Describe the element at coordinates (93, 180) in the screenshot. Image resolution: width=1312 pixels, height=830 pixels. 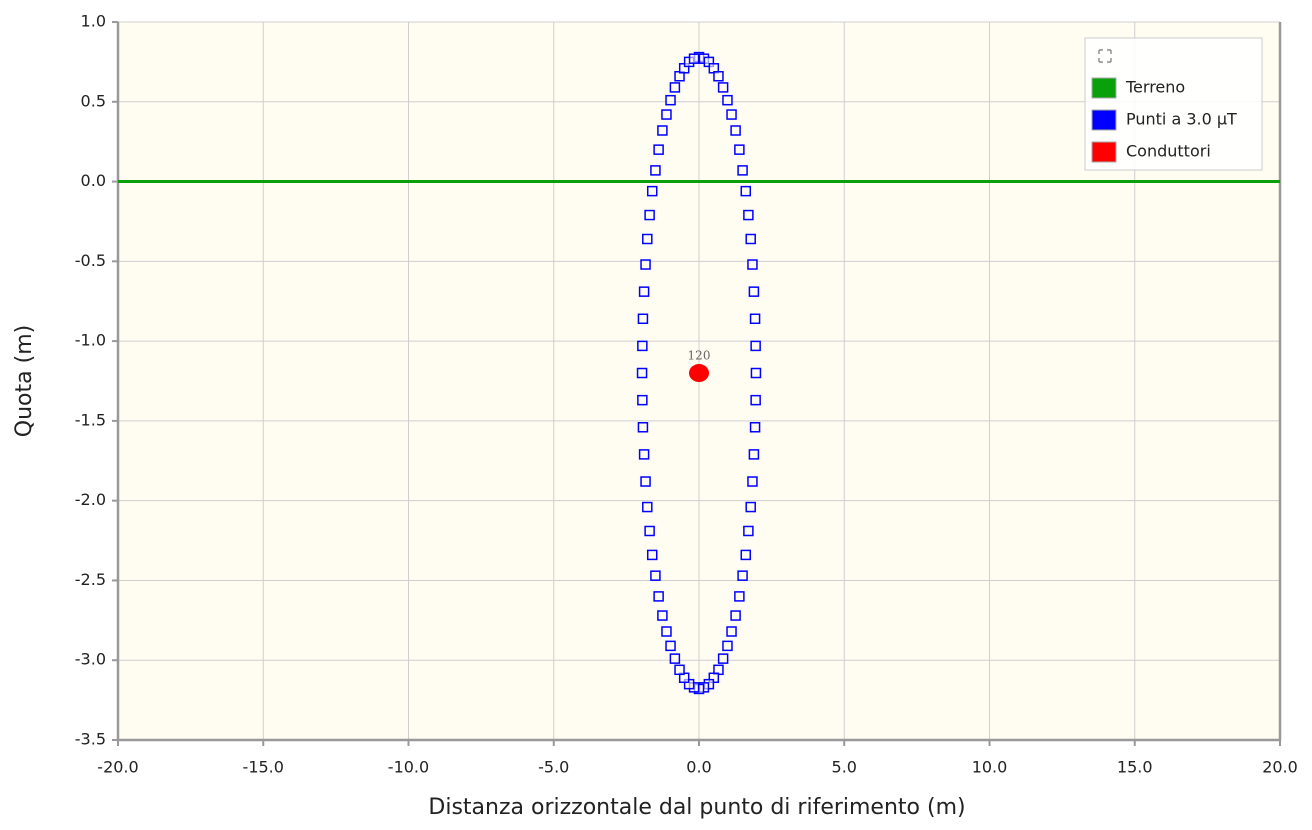
I see `y-tick-label: 0.0` at that location.